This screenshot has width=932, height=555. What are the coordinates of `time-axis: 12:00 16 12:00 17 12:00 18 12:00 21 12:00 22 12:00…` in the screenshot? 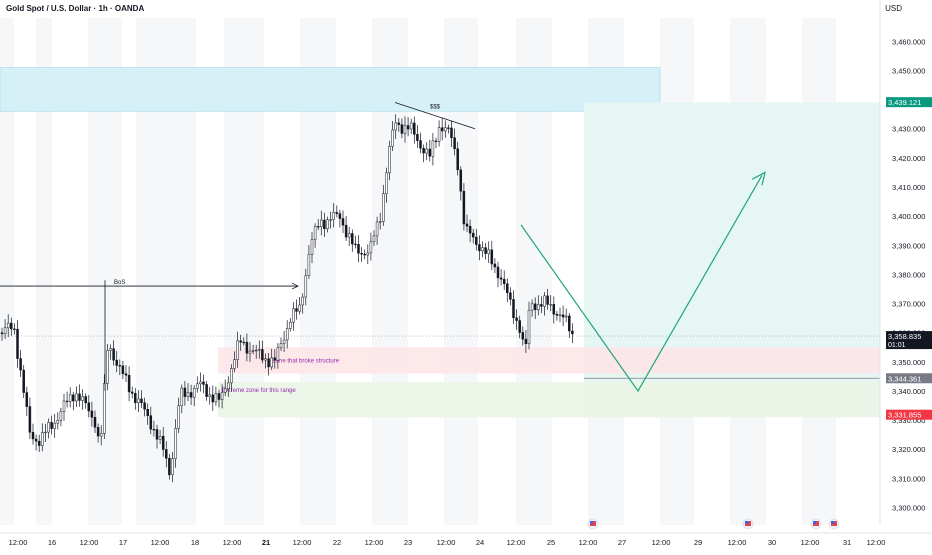 It's located at (466, 534).